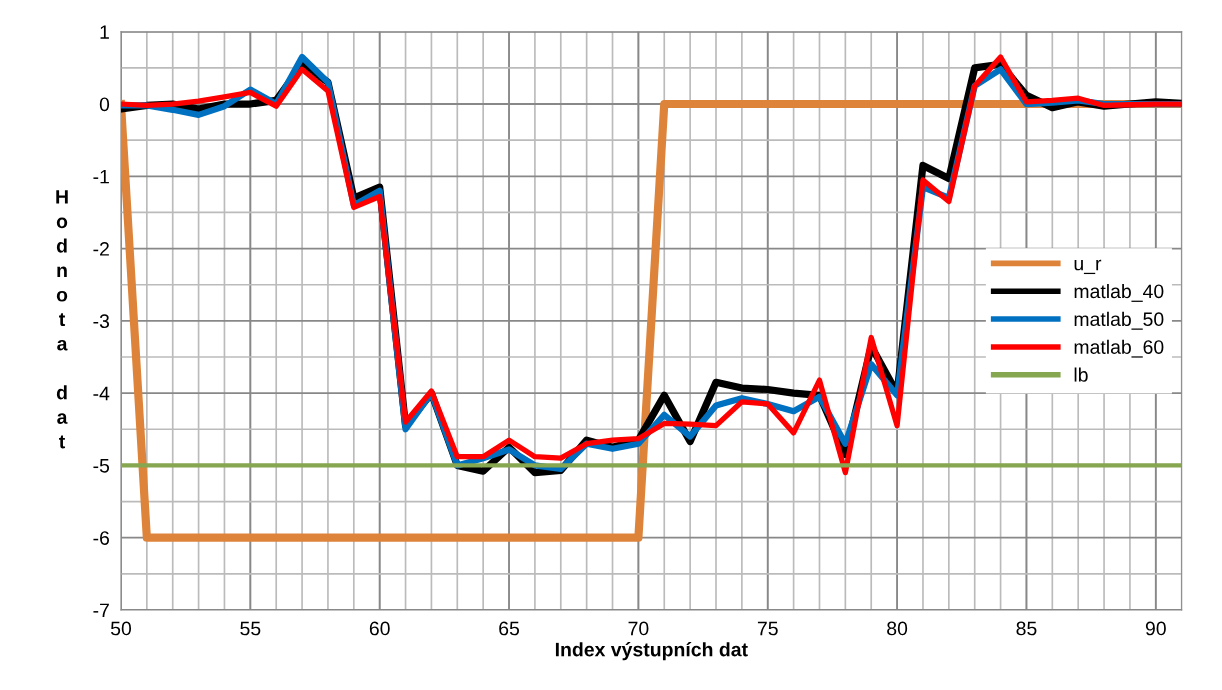  What do you see at coordinates (101, 249) in the screenshot?
I see `y-tick-label: -2` at bounding box center [101, 249].